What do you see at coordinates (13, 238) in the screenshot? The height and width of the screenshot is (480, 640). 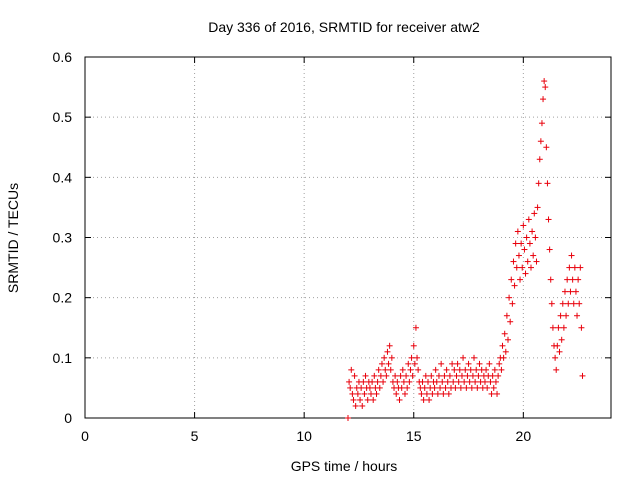 I see `y-axis-label: SRMTID / TECUs` at bounding box center [13, 238].